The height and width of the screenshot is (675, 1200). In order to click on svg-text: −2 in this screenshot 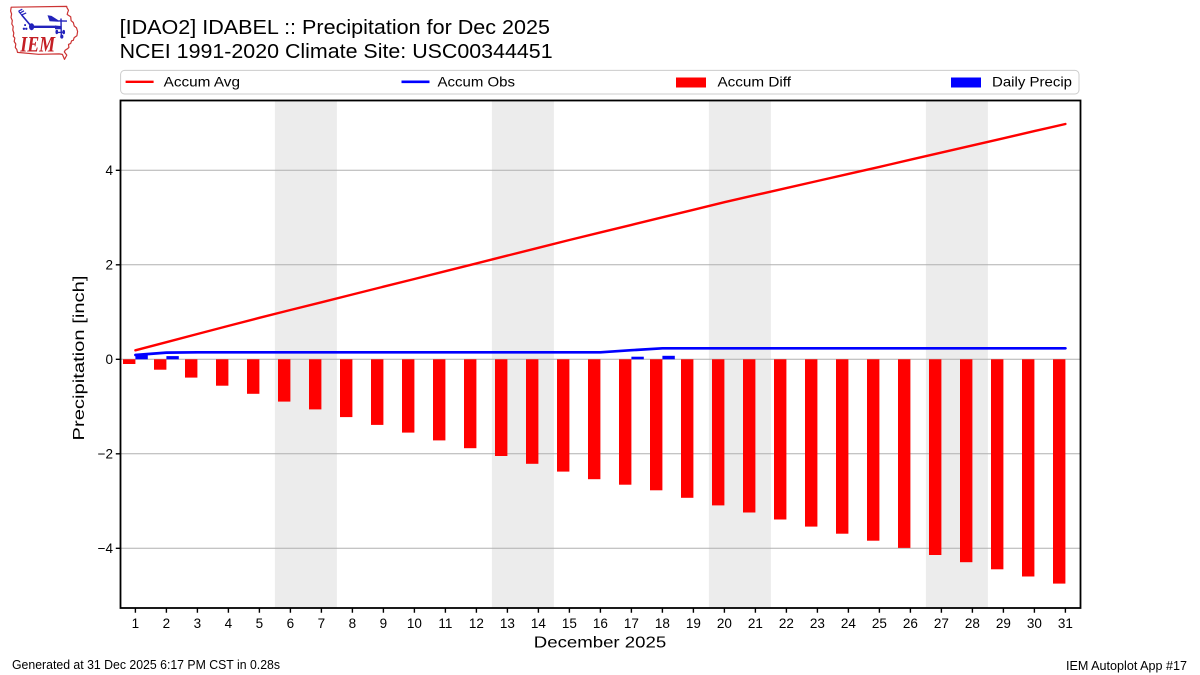, I will do `click(105, 454)`.